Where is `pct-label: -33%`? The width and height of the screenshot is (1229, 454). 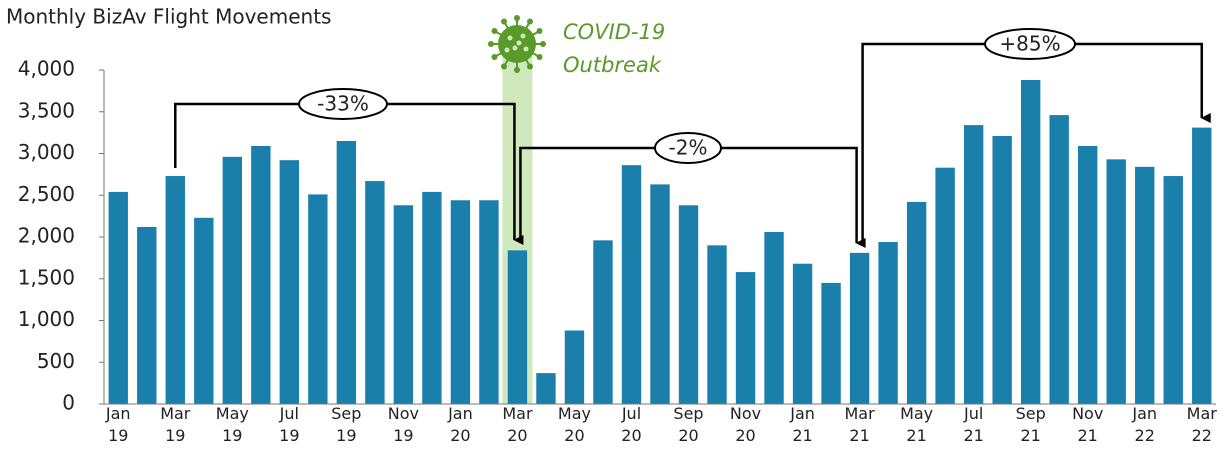 pct-label: -33% is located at coordinates (343, 104).